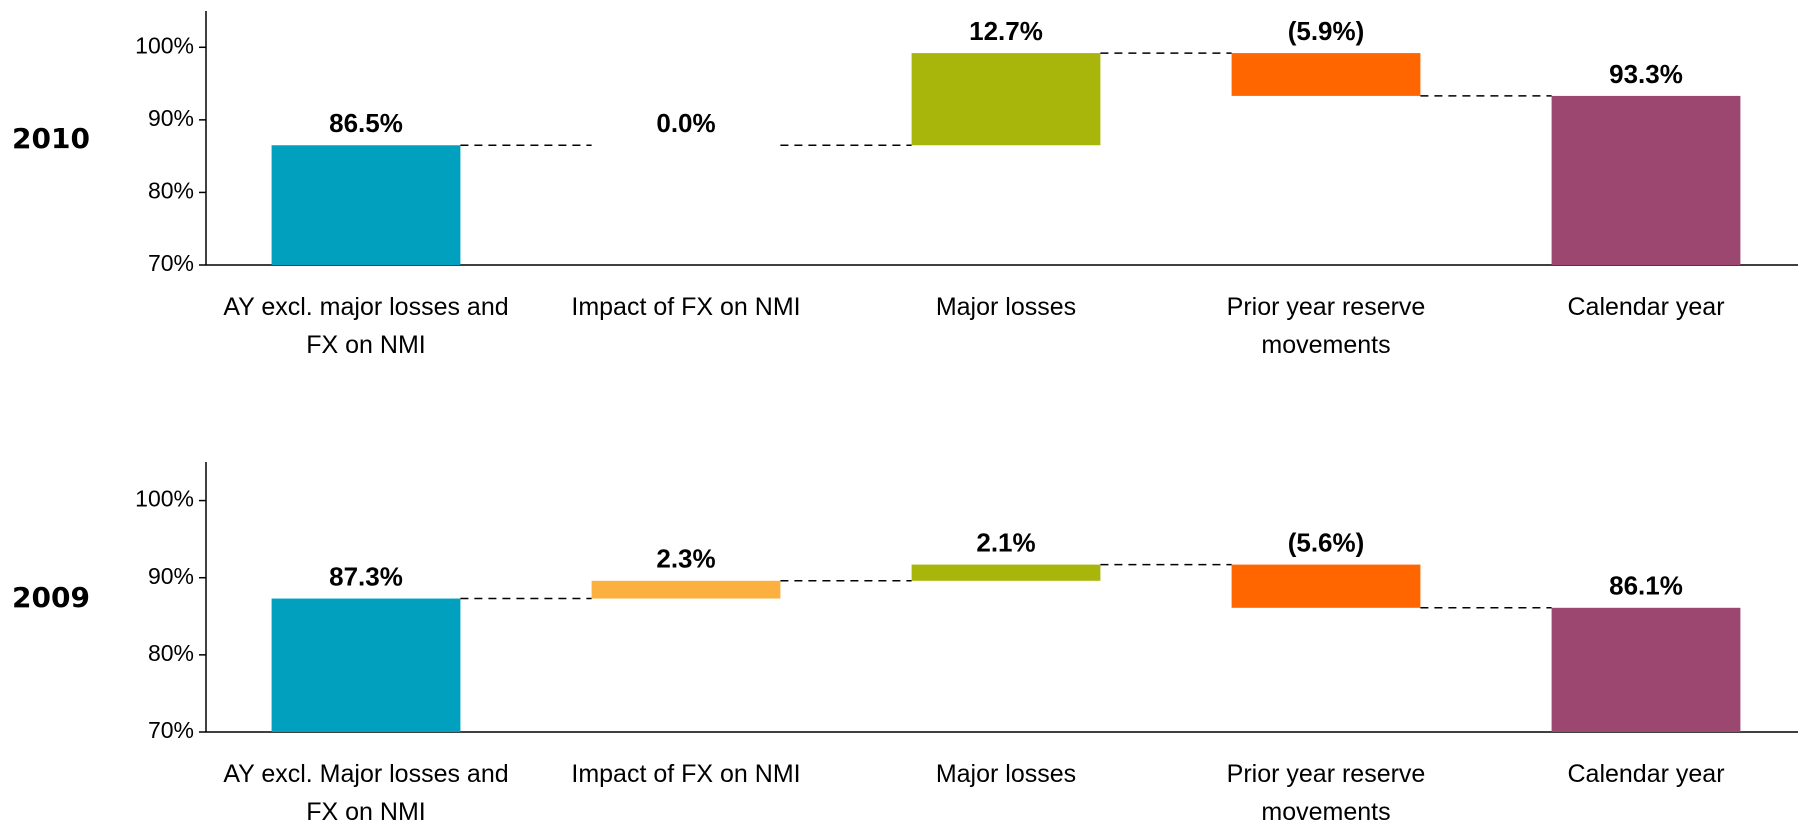  What do you see at coordinates (1006, 31) in the screenshot?
I see `value-label: 12.7%` at bounding box center [1006, 31].